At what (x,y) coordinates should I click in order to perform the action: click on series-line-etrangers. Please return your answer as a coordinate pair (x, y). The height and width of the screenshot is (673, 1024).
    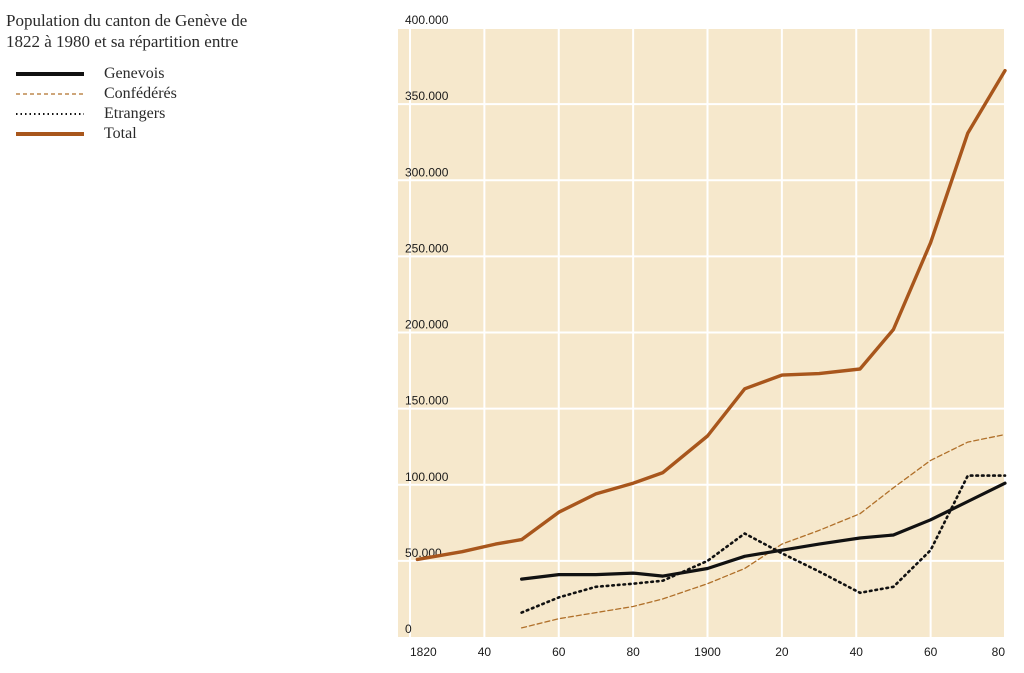
    Looking at the image, I should click on (763, 544).